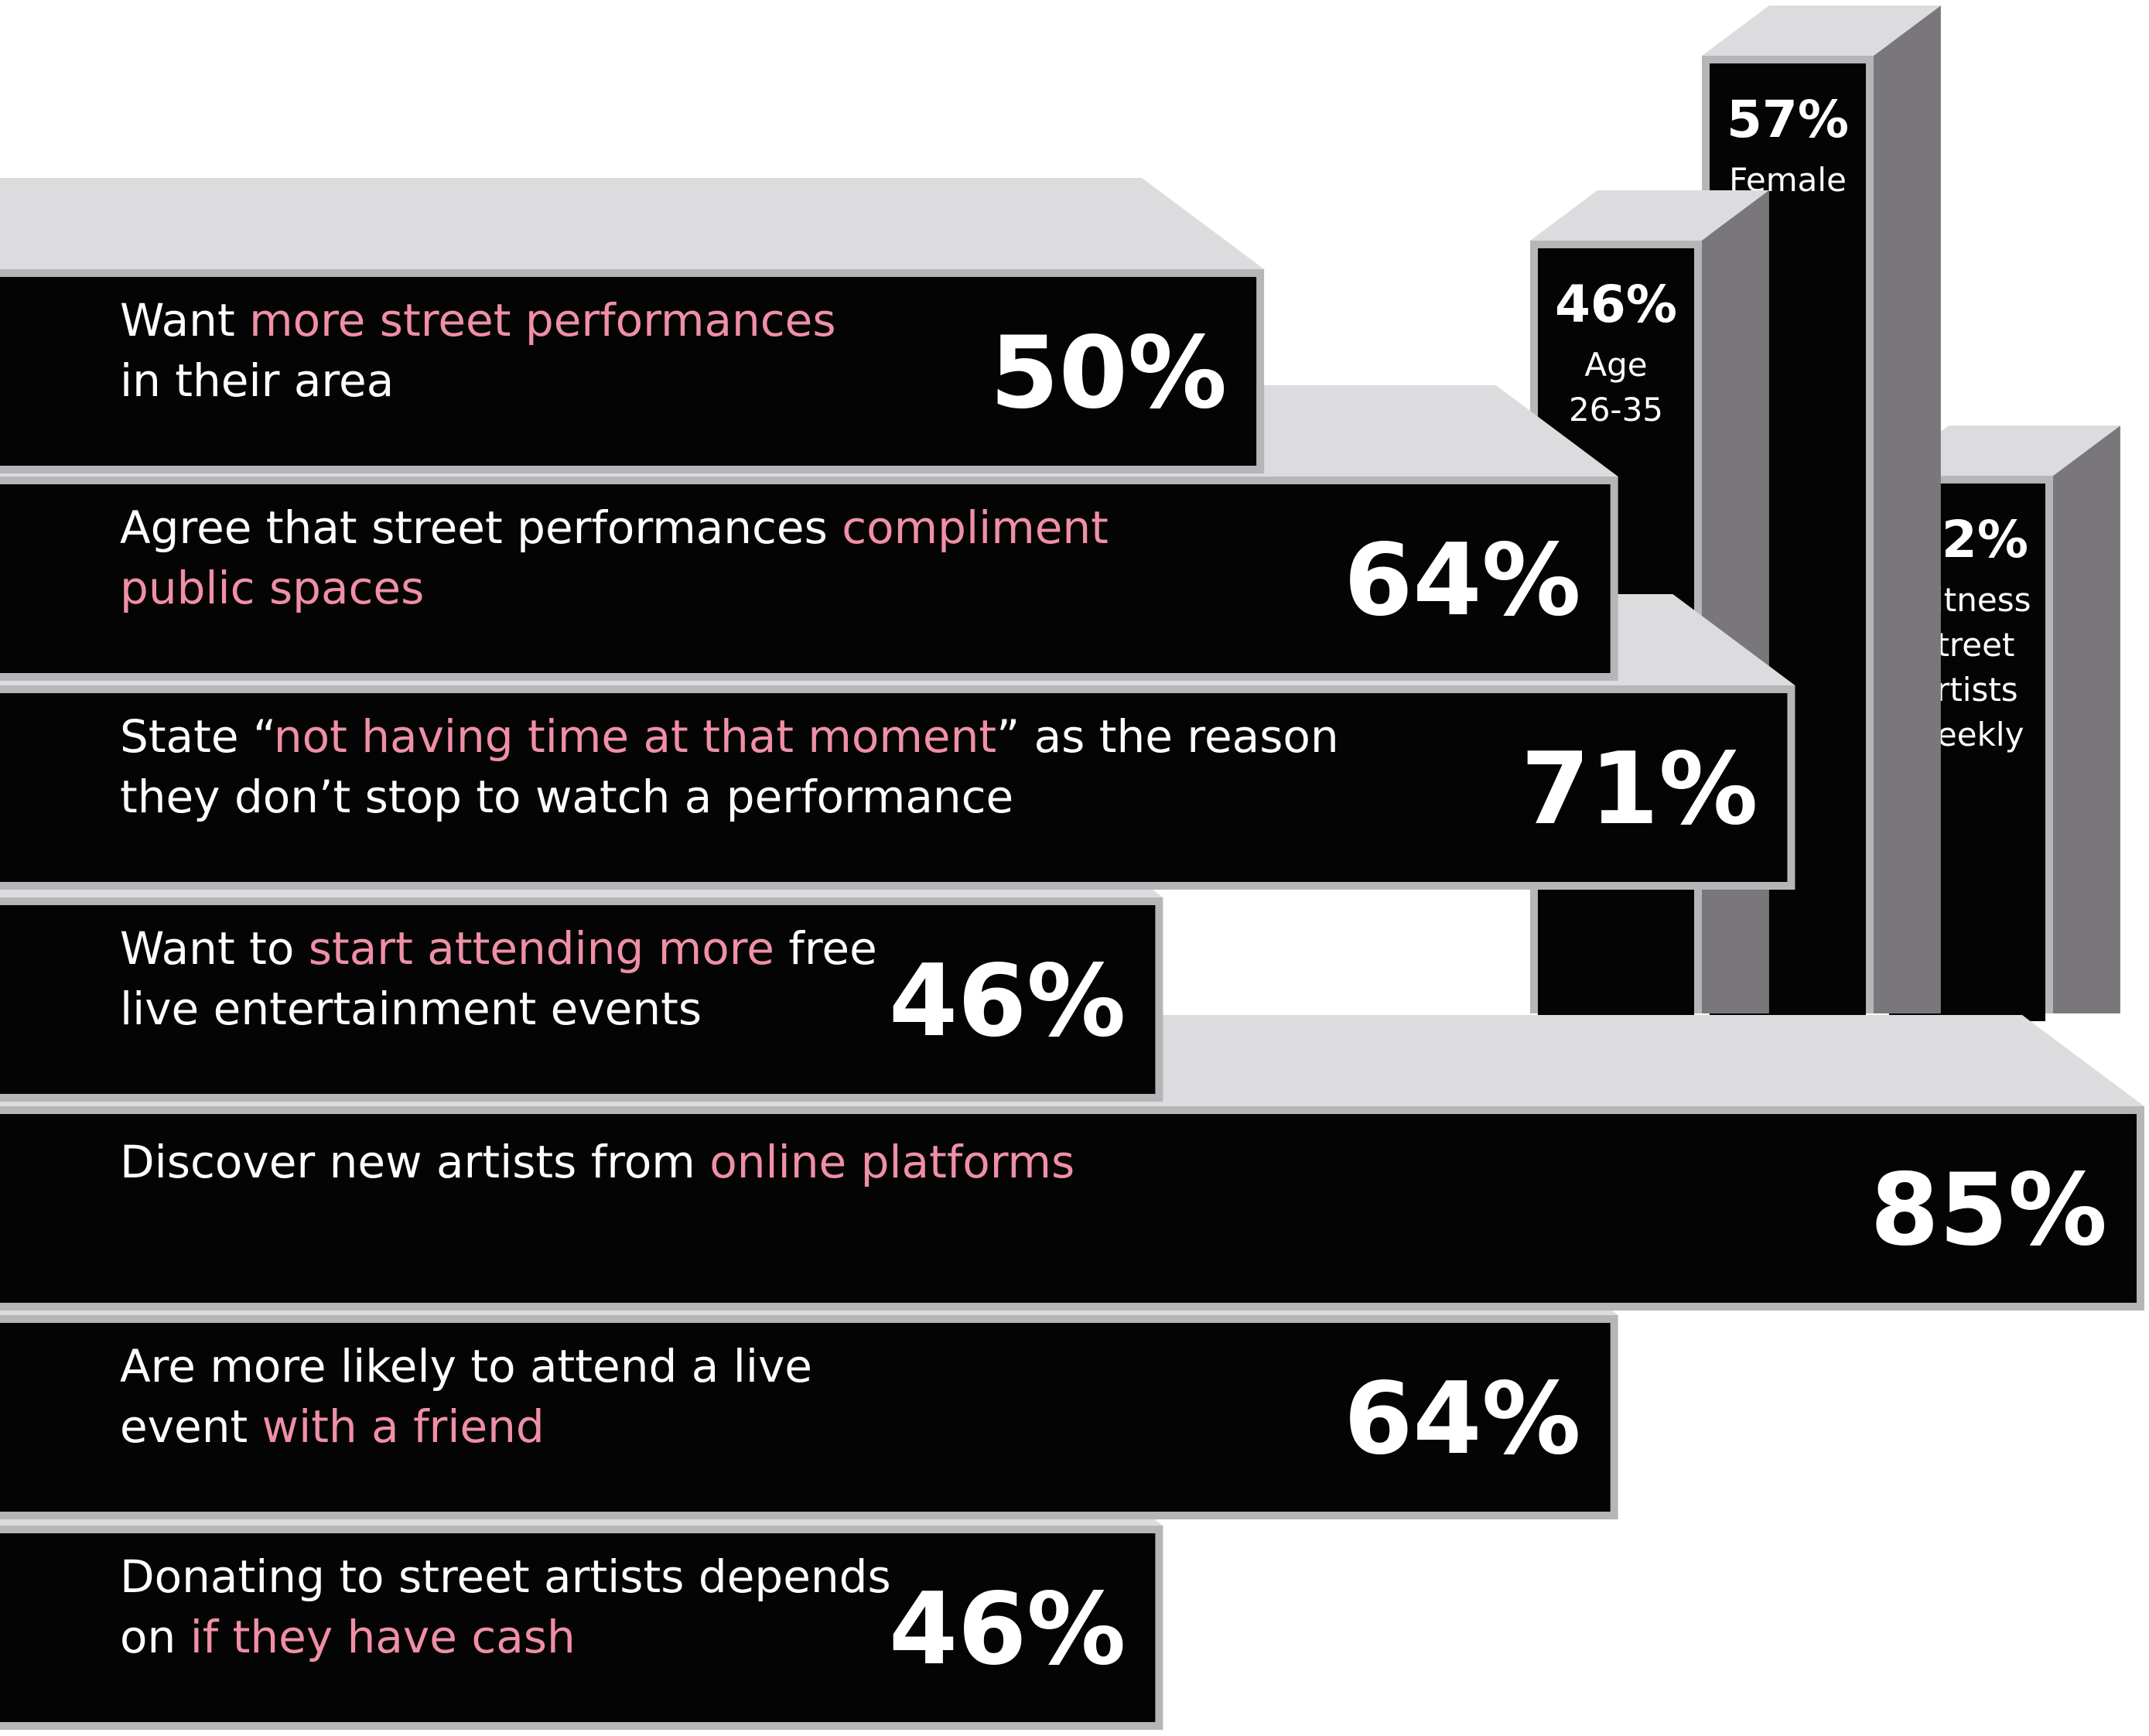  I want to click on bar-label: live entertainment events, so click(411, 1008).